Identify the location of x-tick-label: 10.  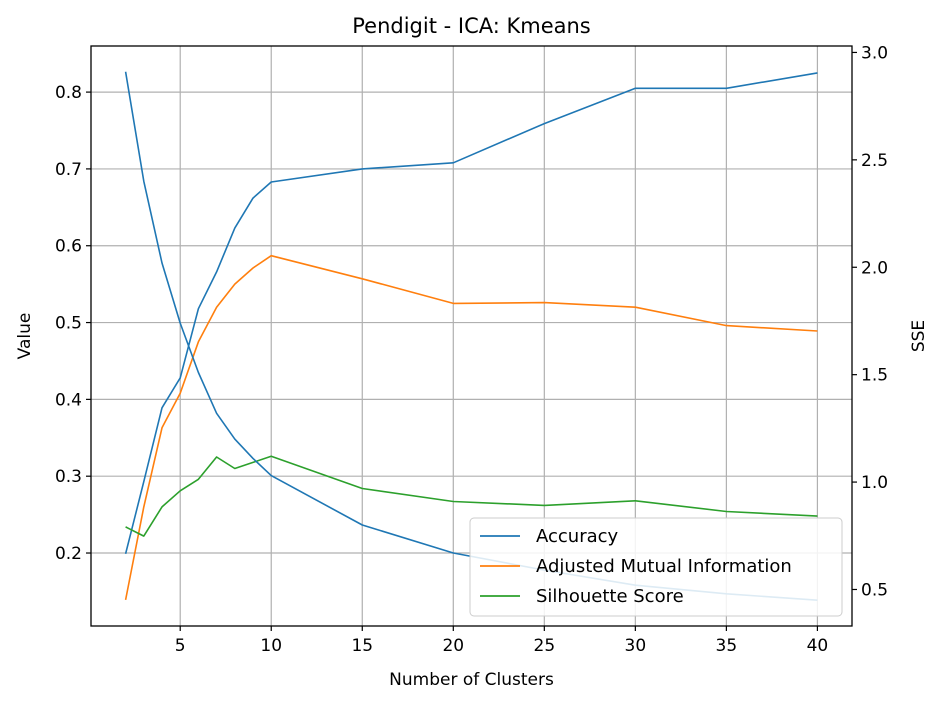
(271, 646).